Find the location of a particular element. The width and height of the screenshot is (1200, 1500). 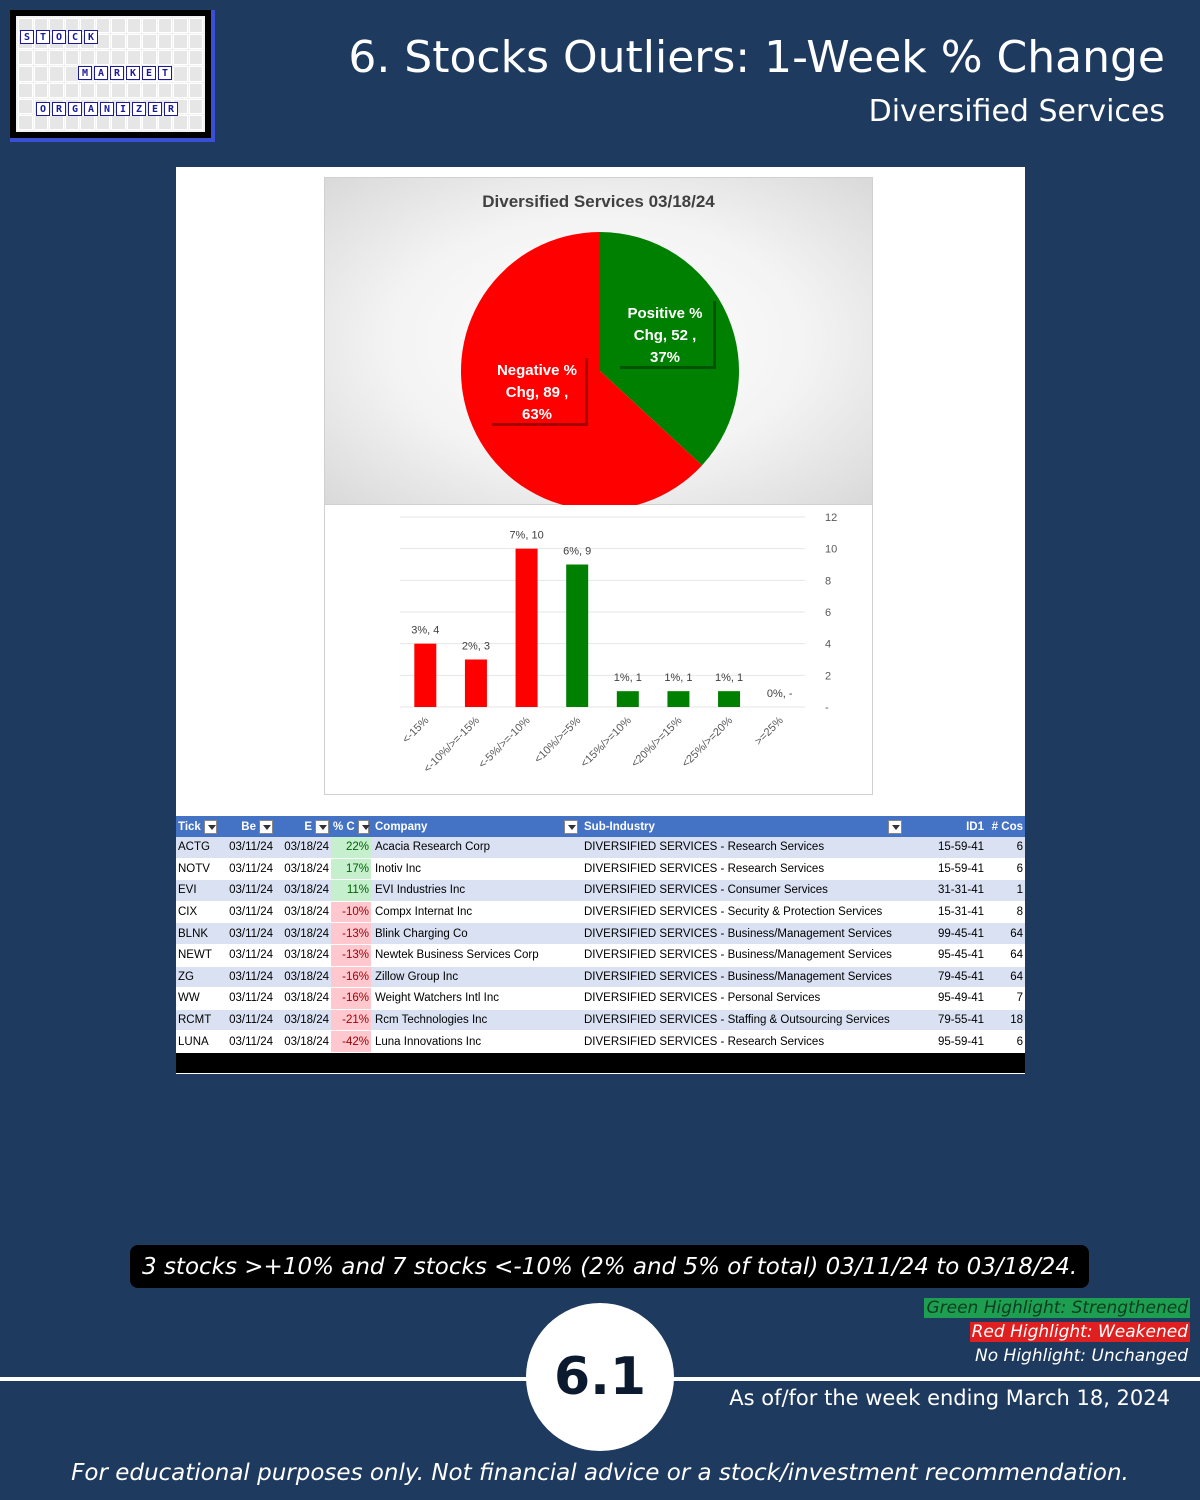

cell-id: 95-45-41 is located at coordinates (960, 955).